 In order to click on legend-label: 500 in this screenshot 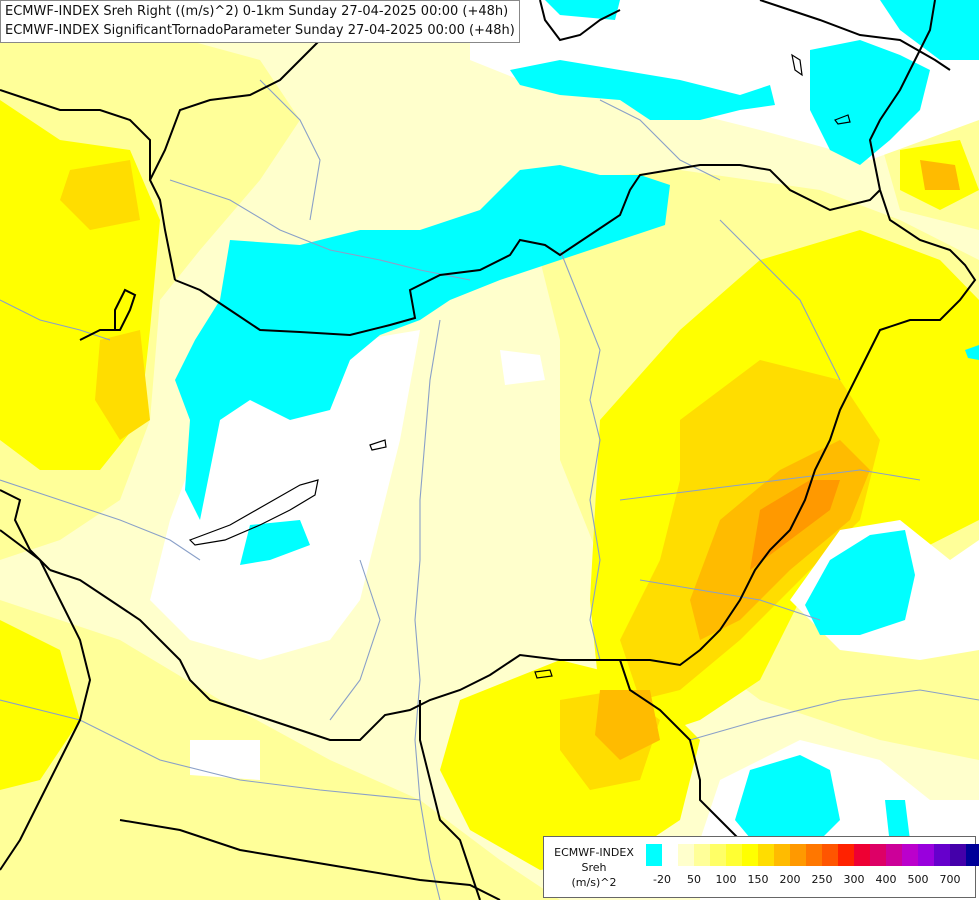, I will do `click(918, 879)`.